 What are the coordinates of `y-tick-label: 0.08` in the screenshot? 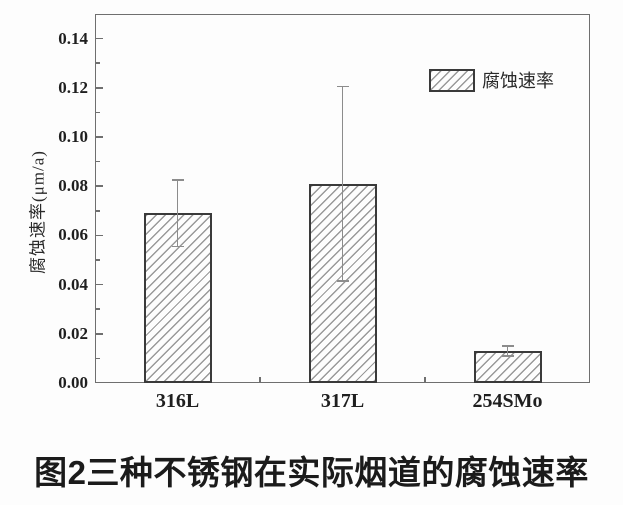 It's located at (73, 186).